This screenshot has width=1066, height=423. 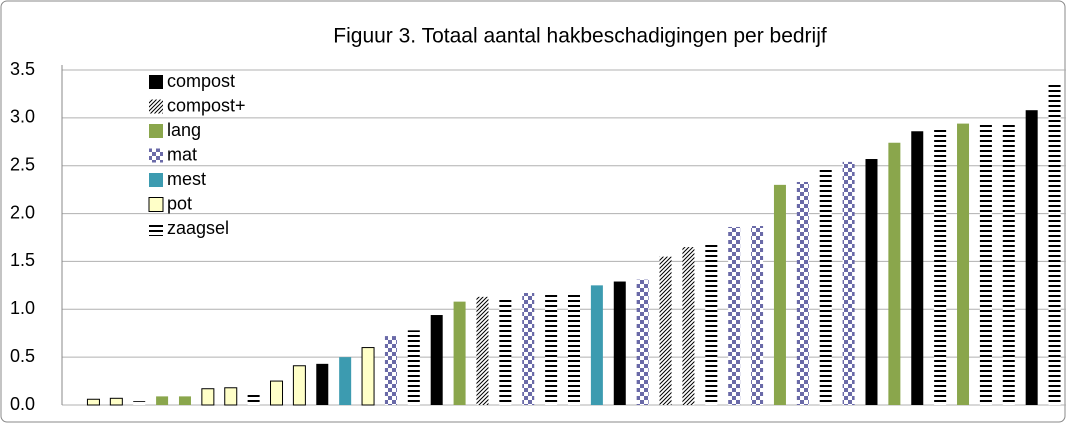 I want to click on y-tick-label: 0.0, so click(x=22, y=404).